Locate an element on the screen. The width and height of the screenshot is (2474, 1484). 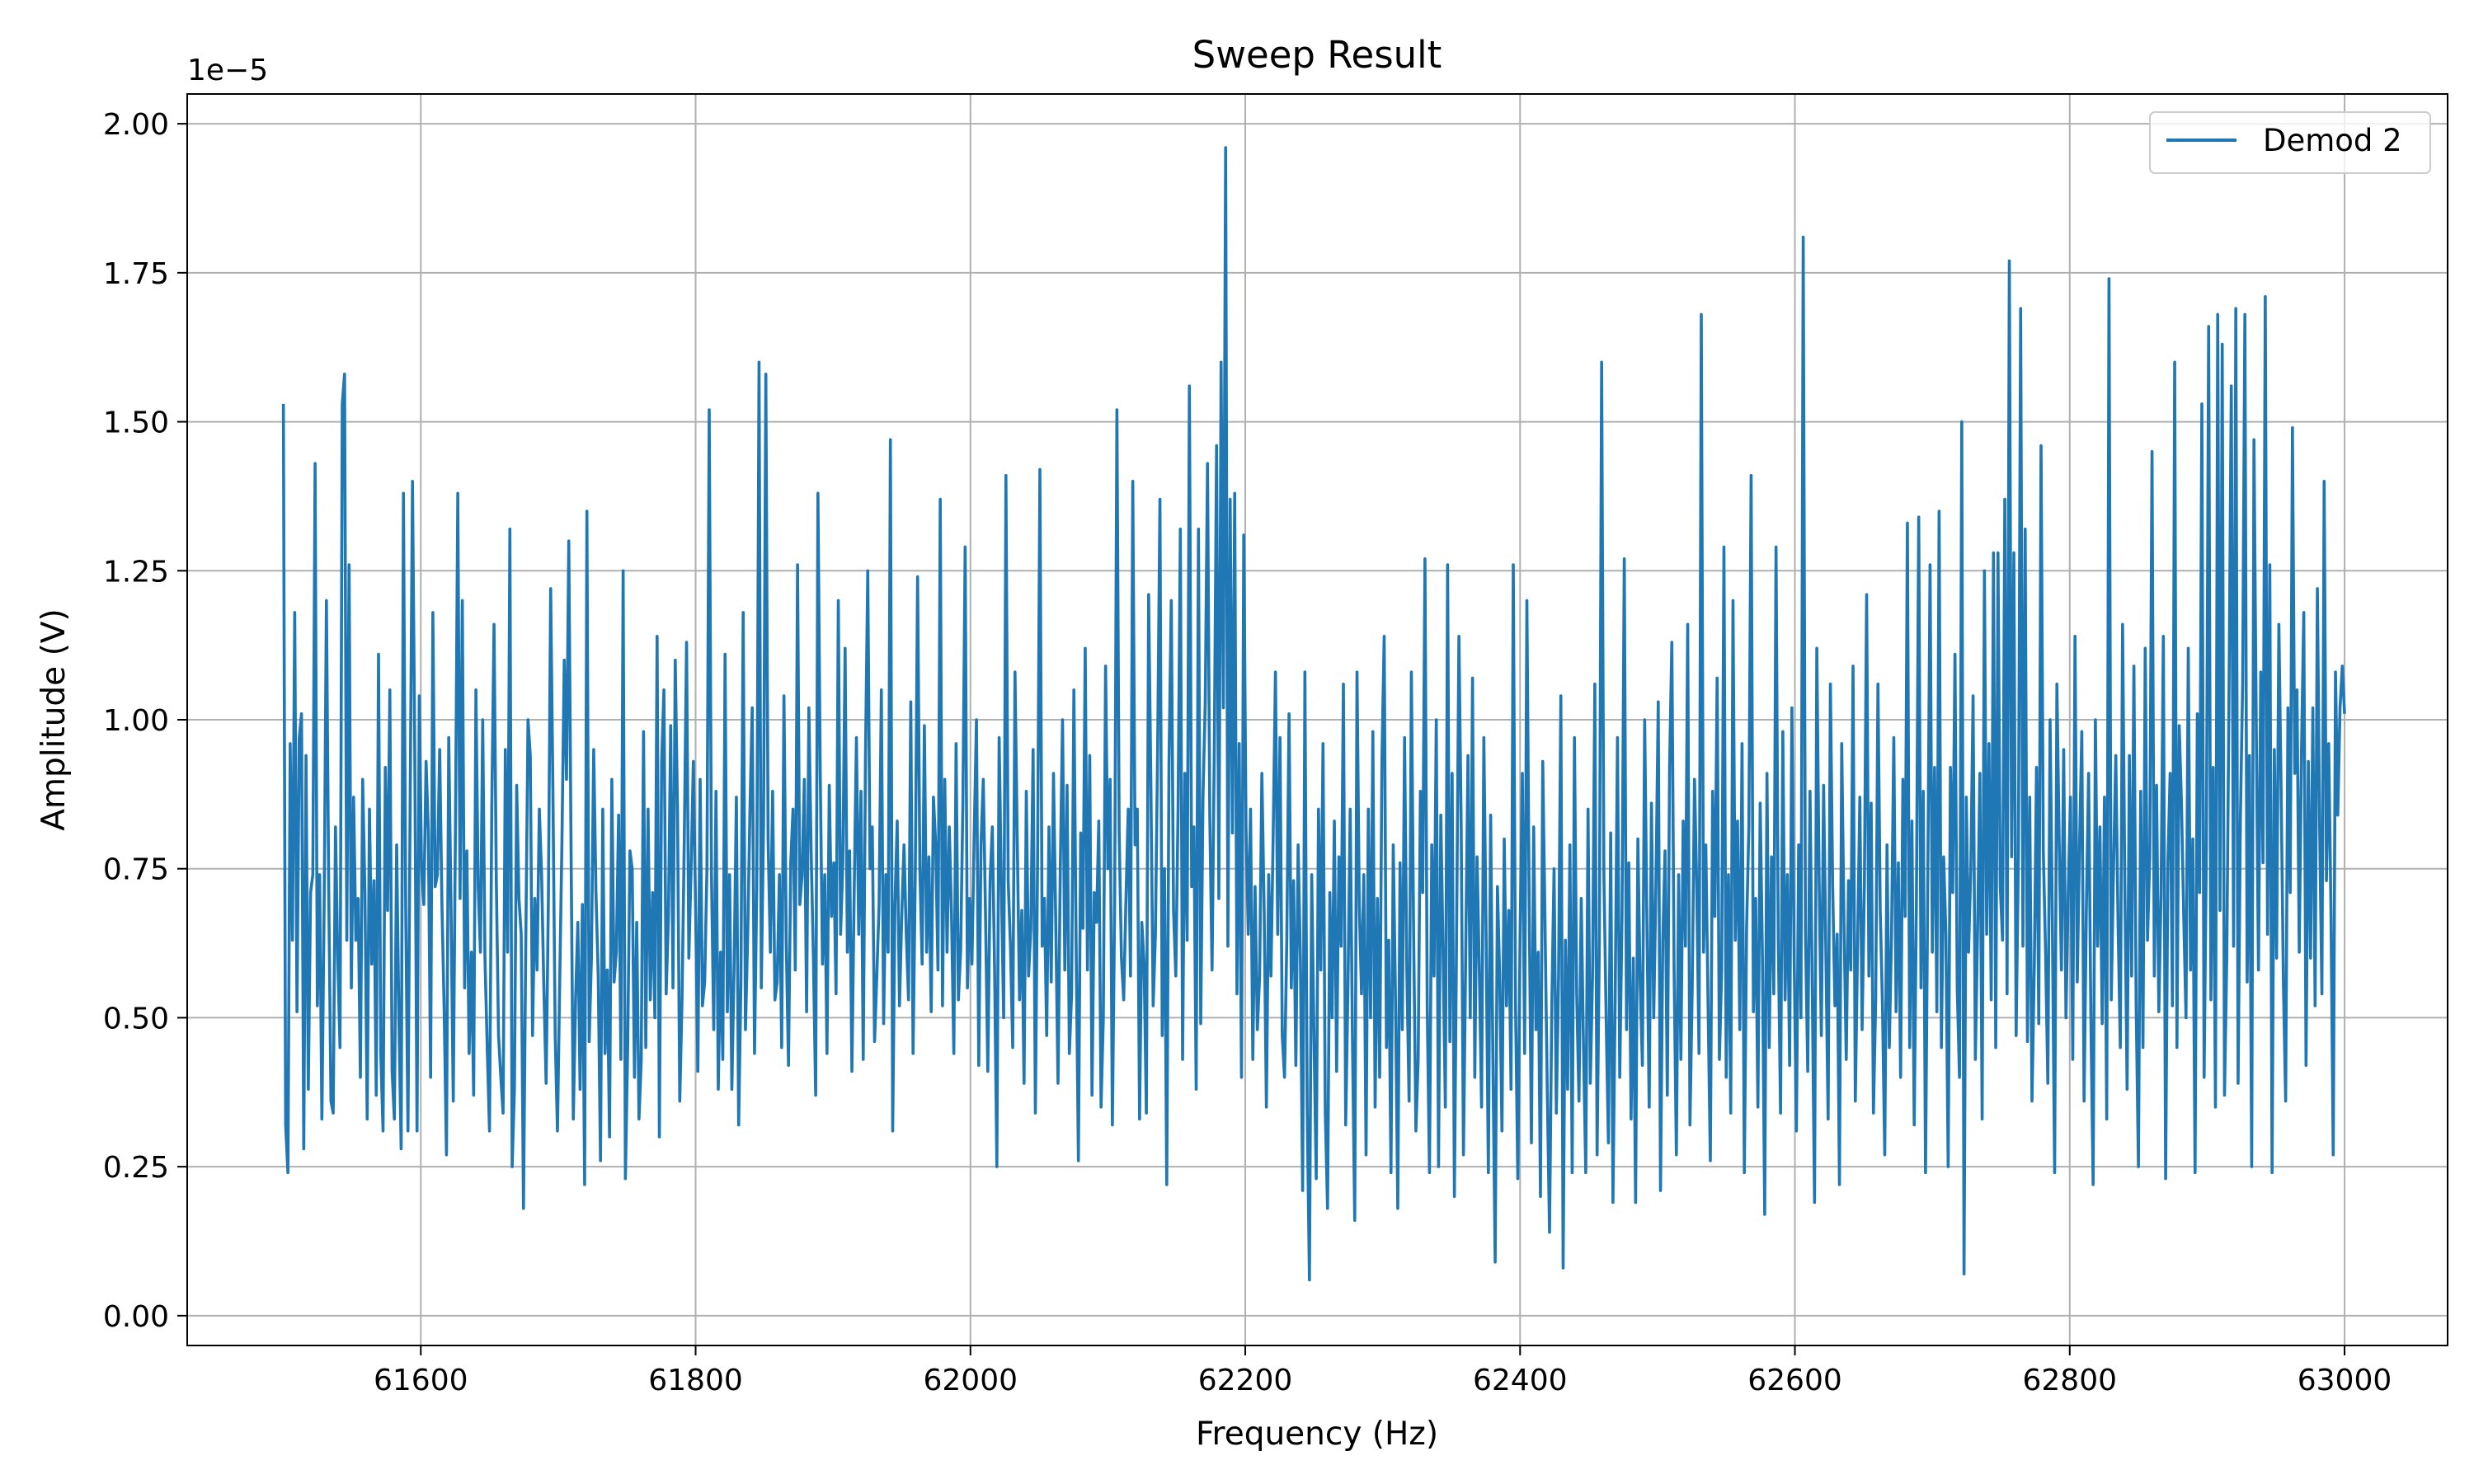
legend-box is located at coordinates (2290, 142).